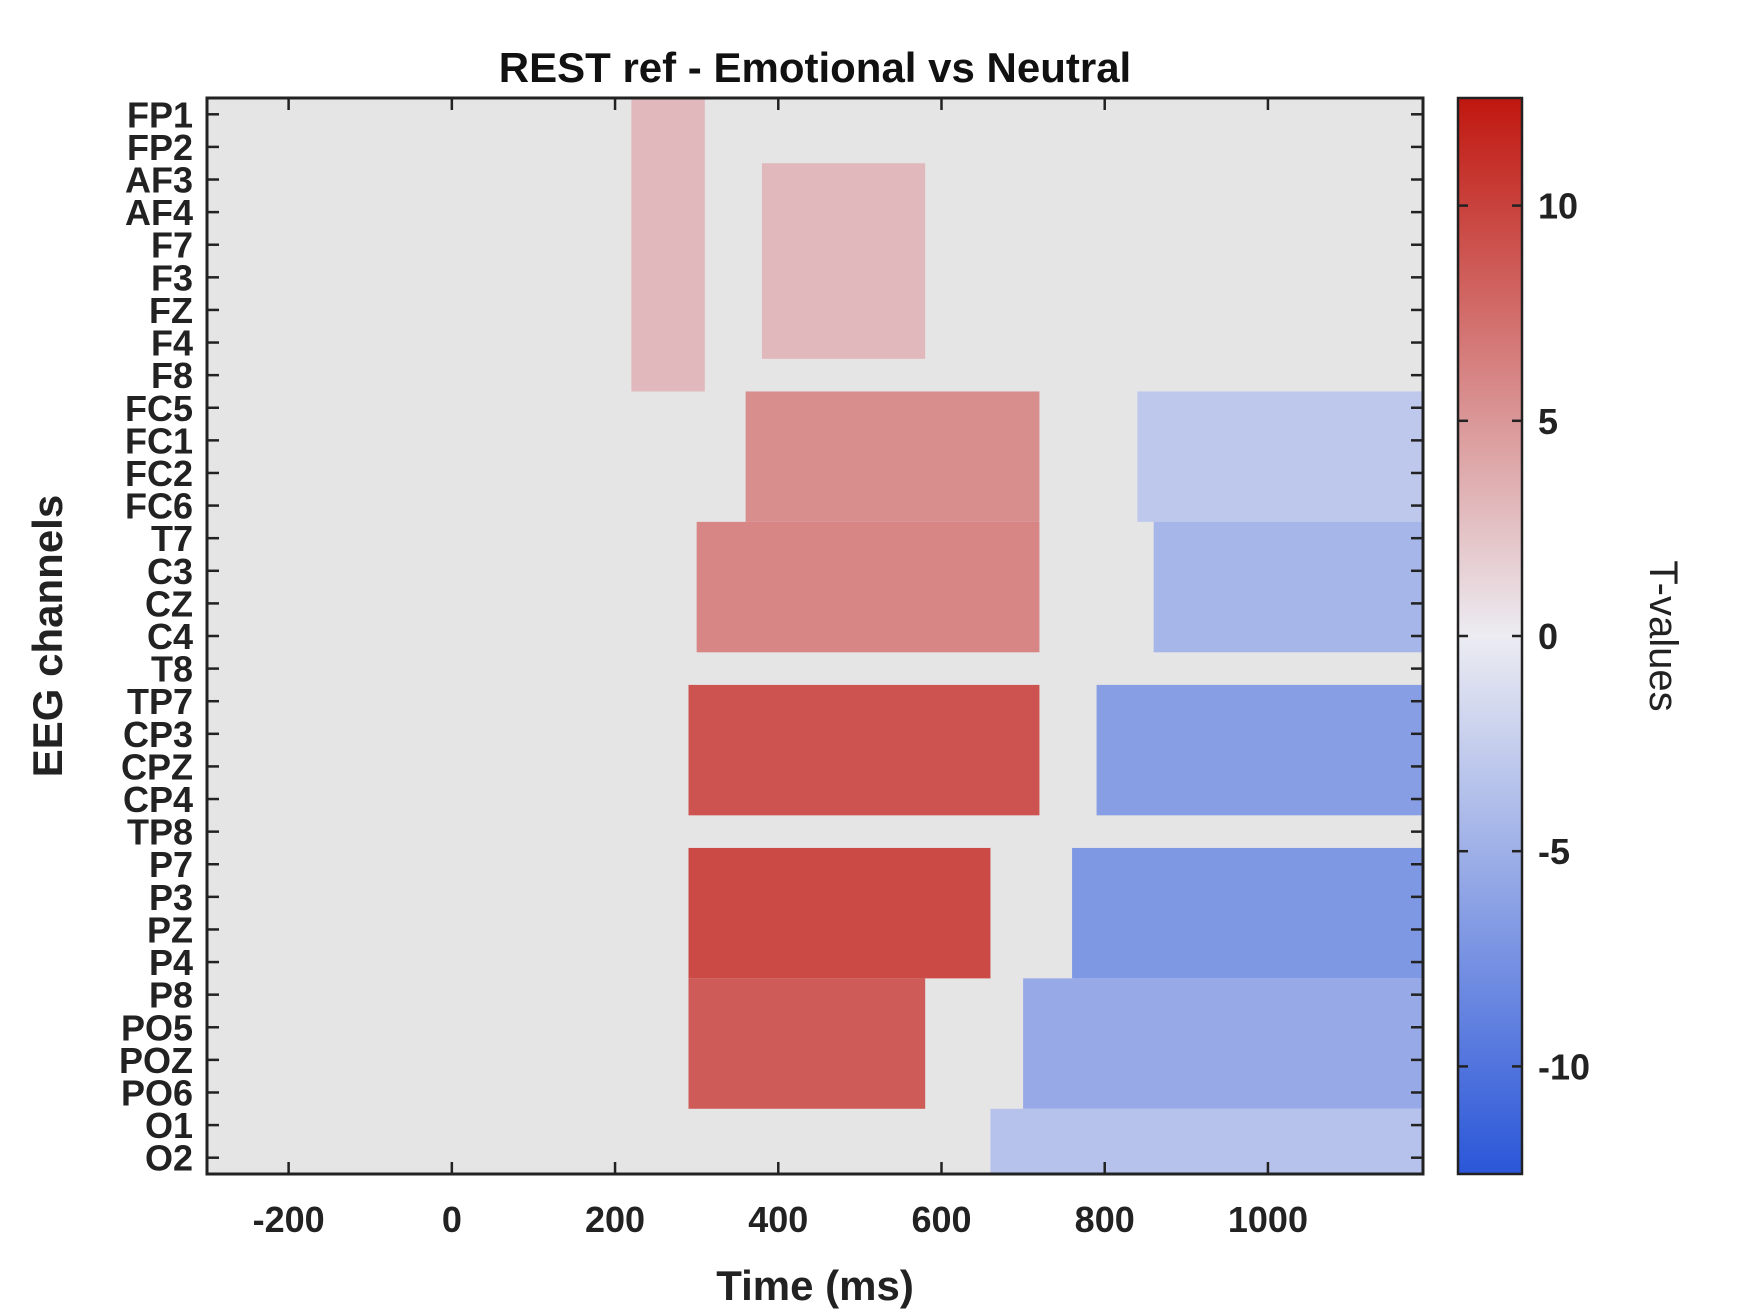 This screenshot has height=1313, width=1750. Describe the element at coordinates (170, 636) in the screenshot. I see `channel-label-c4: C4` at that location.